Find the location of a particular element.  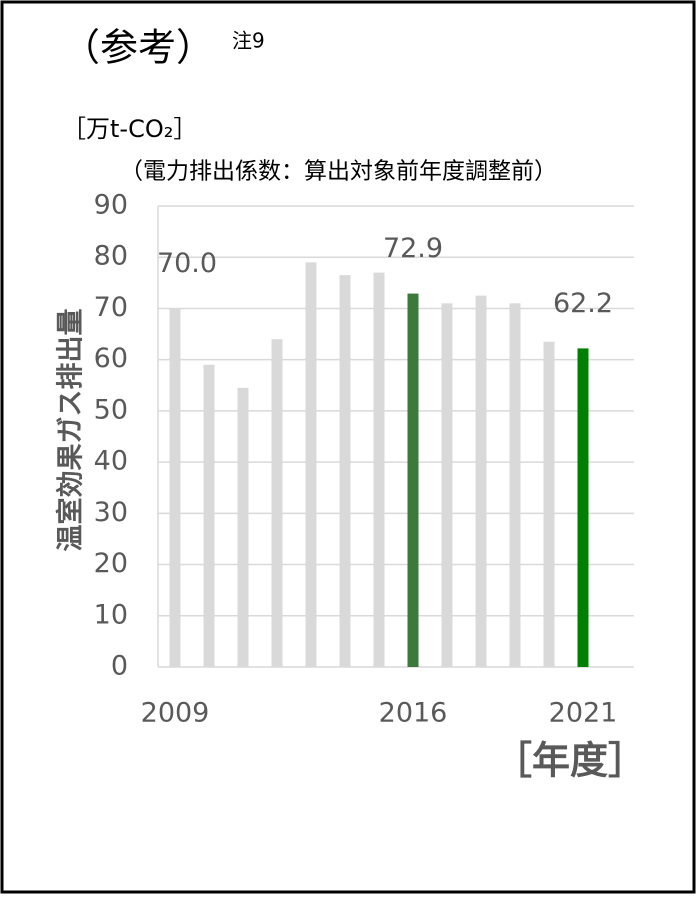

subtitle: （電力排出係数：算出対象前年度調整前） is located at coordinates (338, 172).